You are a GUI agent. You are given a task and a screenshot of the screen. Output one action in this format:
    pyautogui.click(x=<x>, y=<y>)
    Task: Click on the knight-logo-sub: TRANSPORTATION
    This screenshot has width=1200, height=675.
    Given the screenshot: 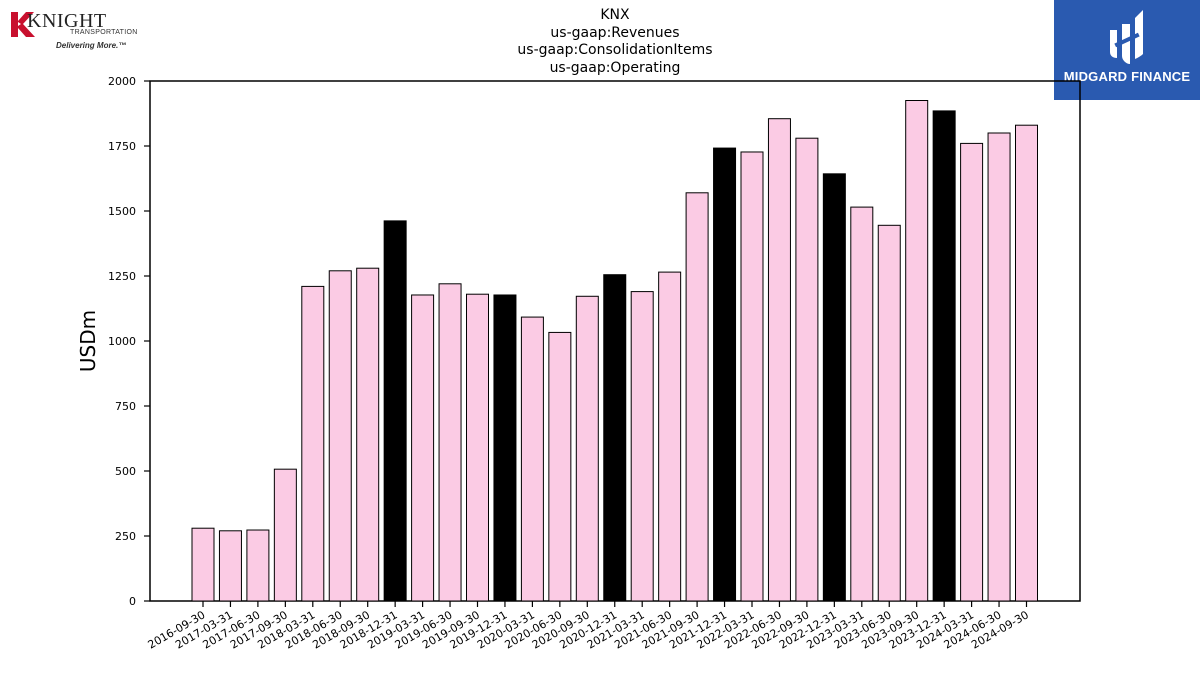 What is the action you would take?
    pyautogui.click(x=104, y=32)
    